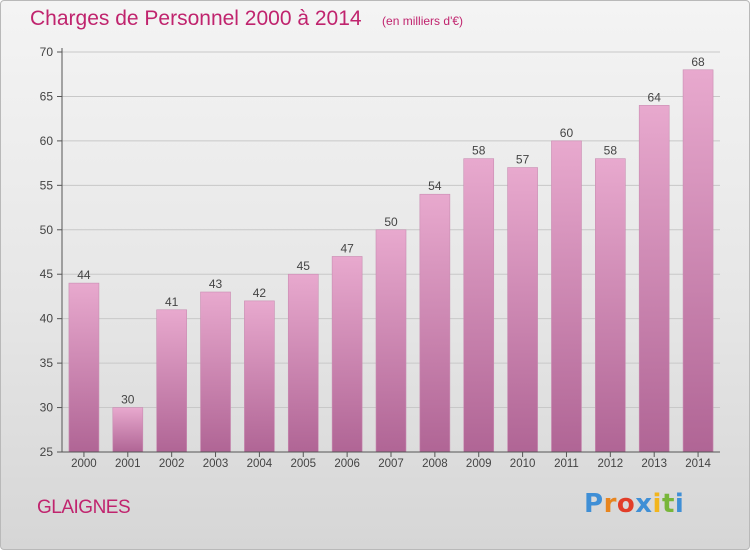 Image resolution: width=750 pixels, height=550 pixels. What do you see at coordinates (391, 341) in the screenshot?
I see `bar-2007` at bounding box center [391, 341].